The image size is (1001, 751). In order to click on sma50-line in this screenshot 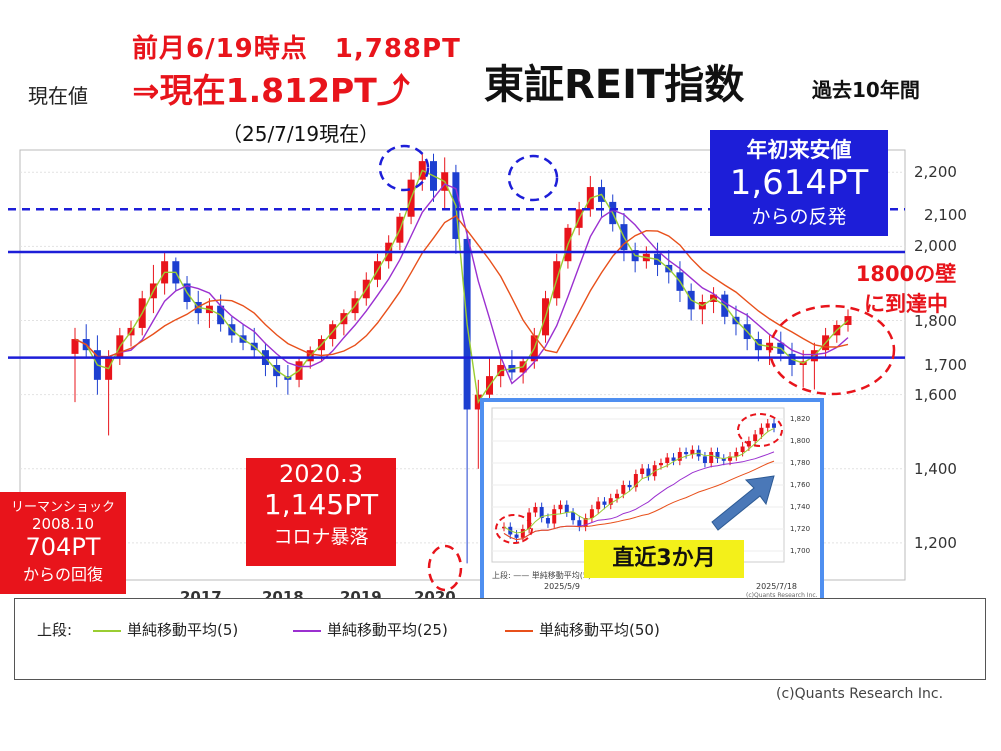, I will do `click(461, 286)`.